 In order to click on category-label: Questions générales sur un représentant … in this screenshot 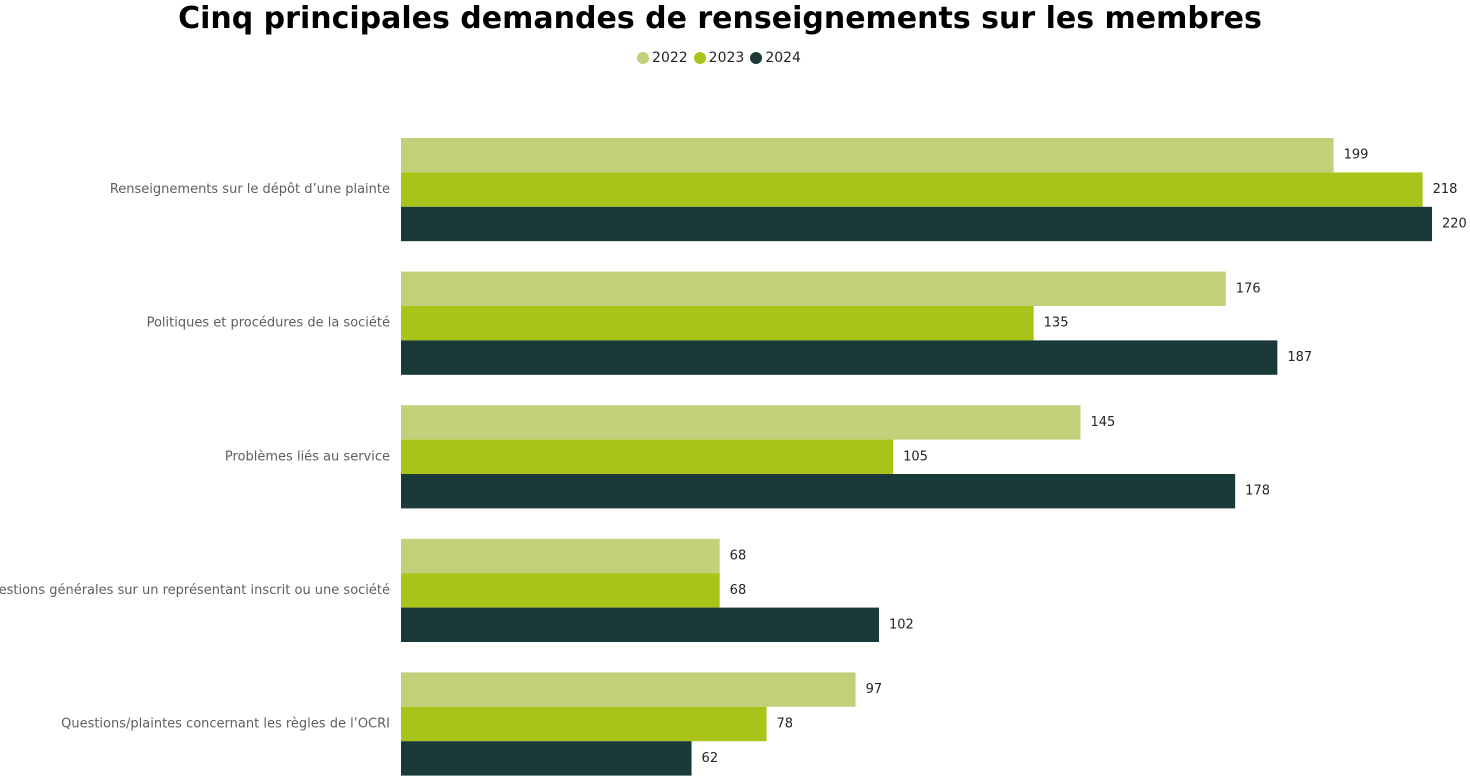, I will do `click(195, 590)`.